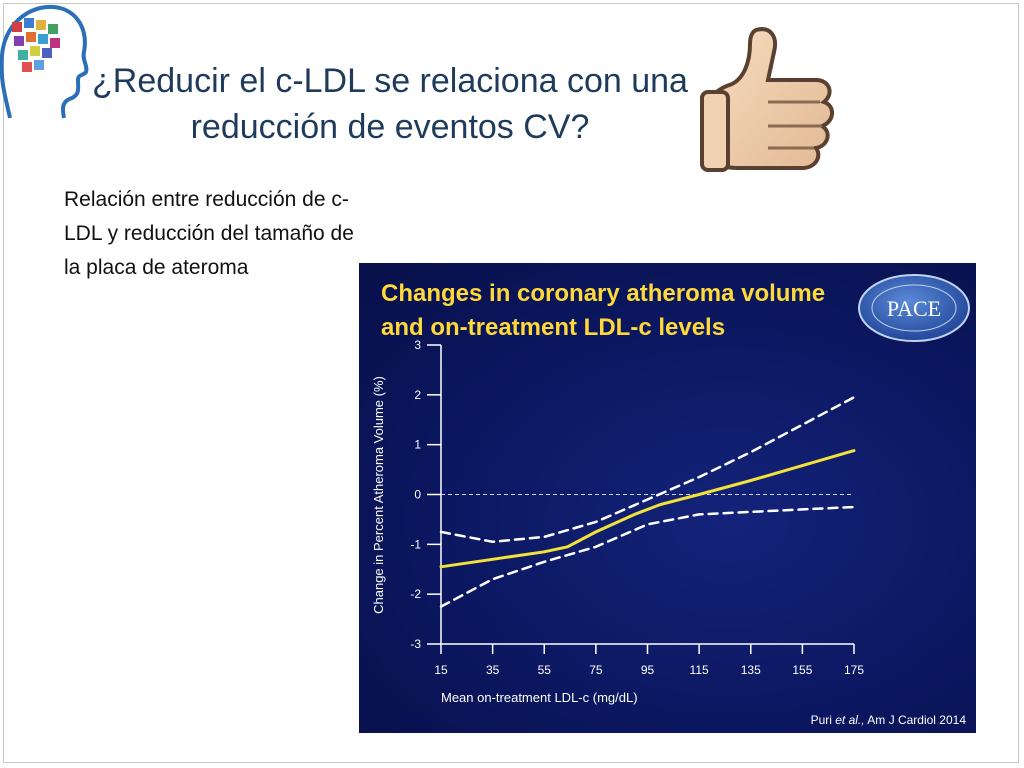 Image resolution: width=1024 pixels, height=768 pixels. Describe the element at coordinates (850, 720) in the screenshot. I see `citation-etal: et al.,` at that location.